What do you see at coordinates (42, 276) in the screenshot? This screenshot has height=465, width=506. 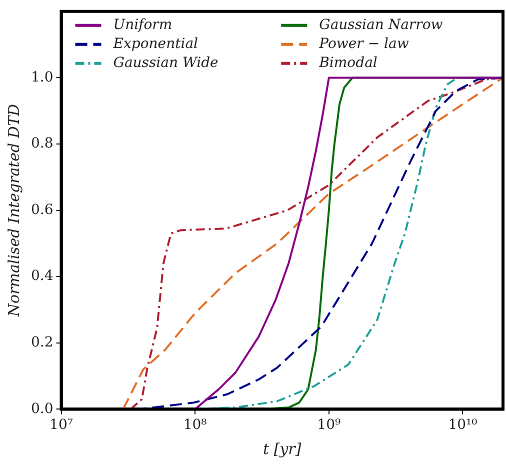 I see `y-tick-label: 0.4` at bounding box center [42, 276].